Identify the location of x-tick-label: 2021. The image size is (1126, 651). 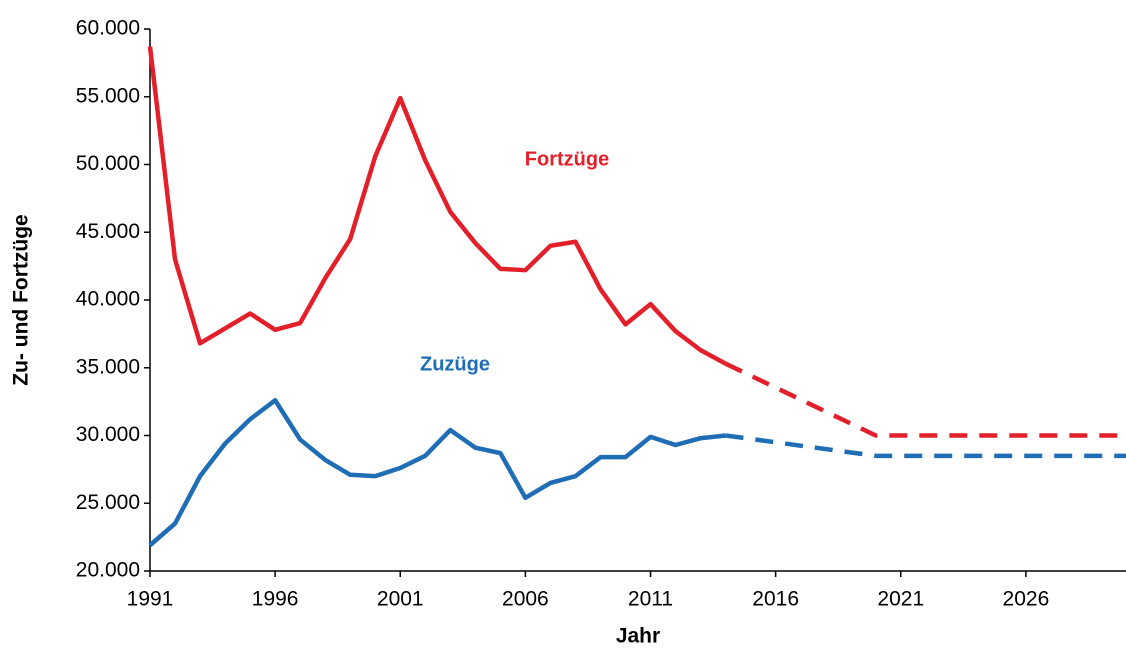
(900, 599).